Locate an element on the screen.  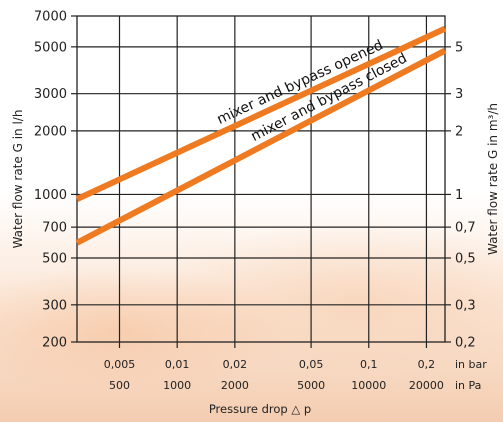
y-tick-label-left: 200 is located at coordinates (54, 343).